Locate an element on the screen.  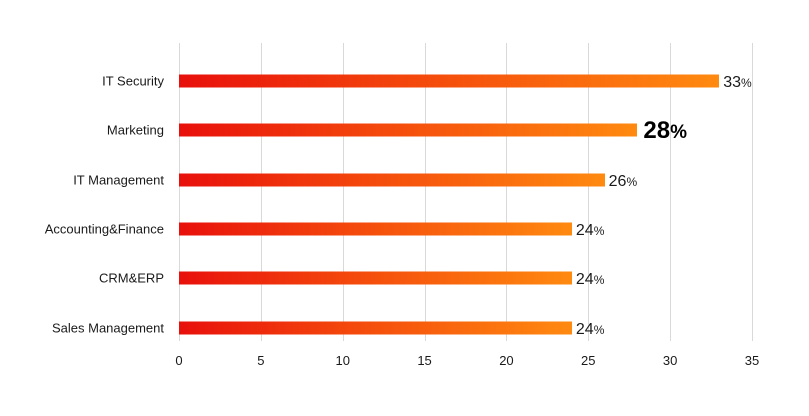
x-tick-label: 25 is located at coordinates (588, 360).